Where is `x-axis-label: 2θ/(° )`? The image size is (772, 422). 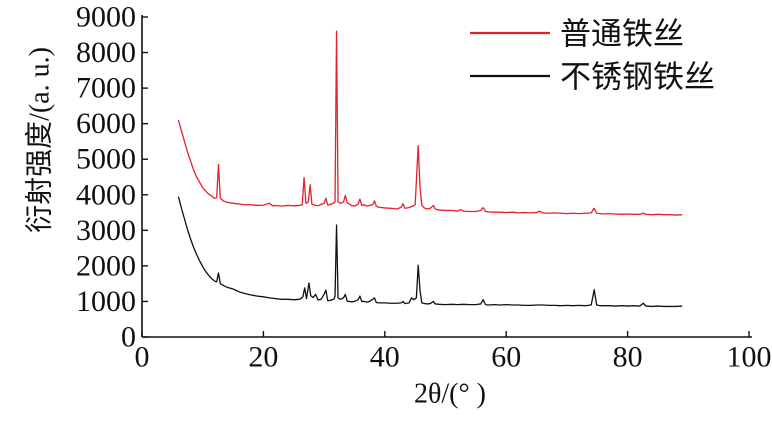 x-axis-label: 2θ/(° ) is located at coordinates (450, 394).